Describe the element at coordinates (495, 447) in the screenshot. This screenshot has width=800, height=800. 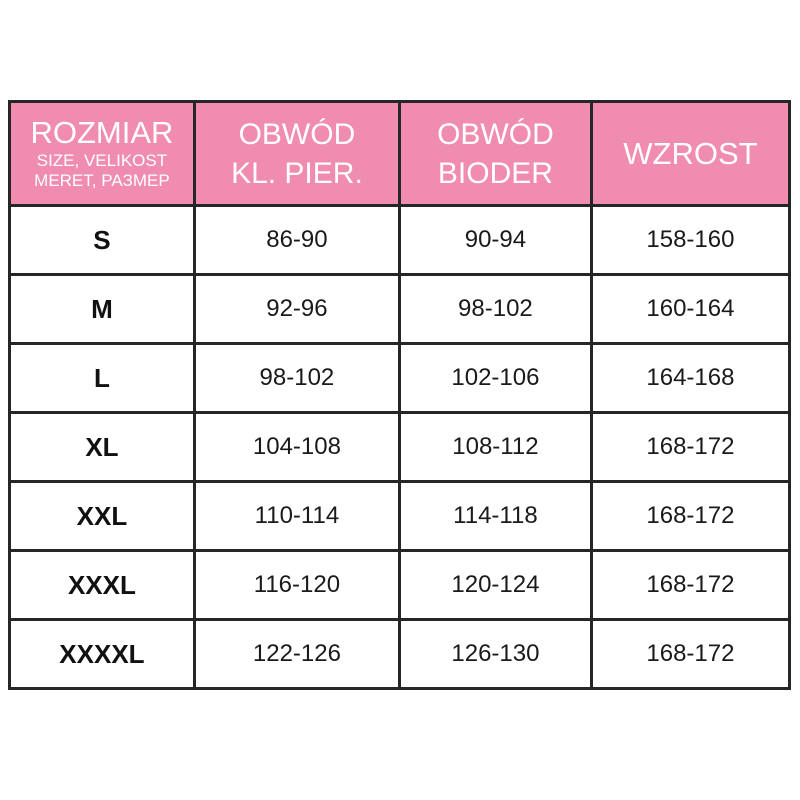
I see `hips-cell: 108-112` at that location.